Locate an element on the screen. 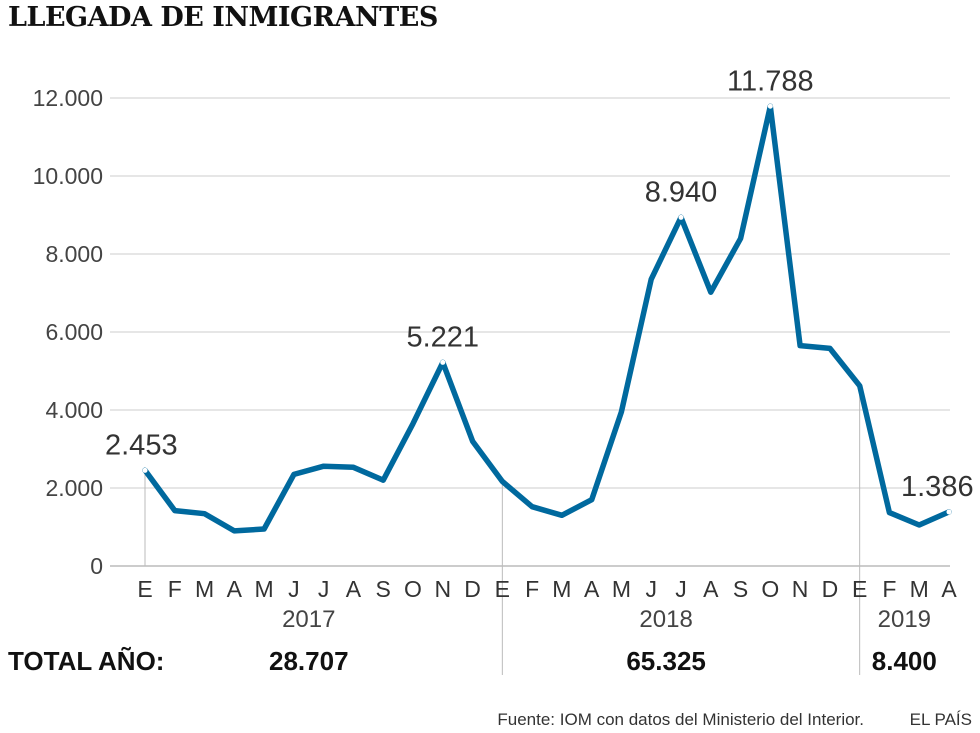  y-tick-label: 8.000 is located at coordinates (74, 254).